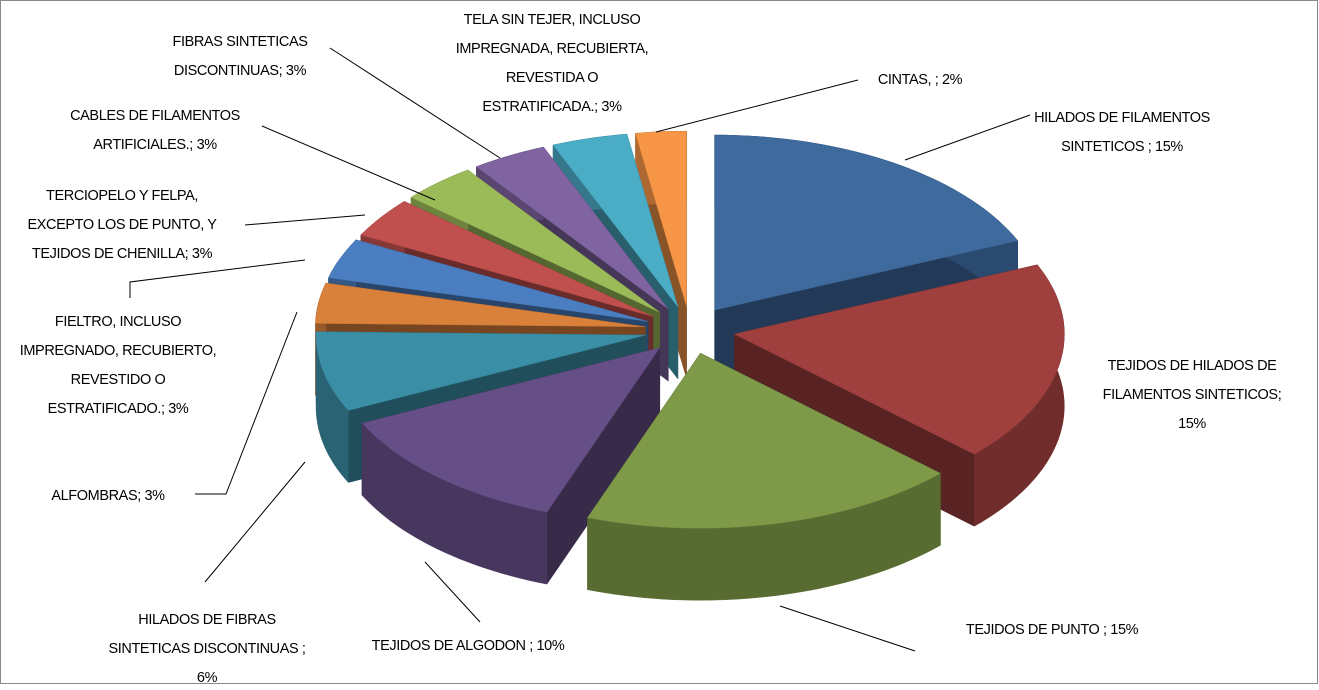  What do you see at coordinates (1052, 630) in the screenshot?
I see `data-label: TEJIDOS DE PUNTO ; 15%` at bounding box center [1052, 630].